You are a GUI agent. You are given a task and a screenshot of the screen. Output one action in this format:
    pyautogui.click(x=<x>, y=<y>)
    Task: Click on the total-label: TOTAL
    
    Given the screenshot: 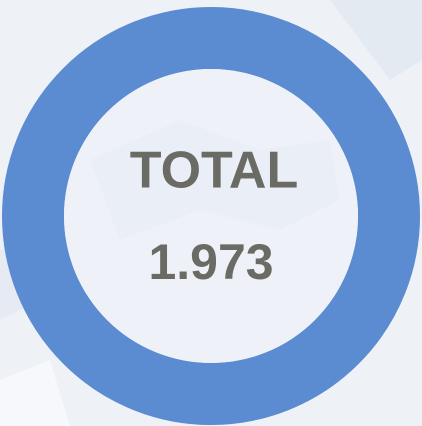 What is the action you would take?
    pyautogui.click(x=214, y=171)
    